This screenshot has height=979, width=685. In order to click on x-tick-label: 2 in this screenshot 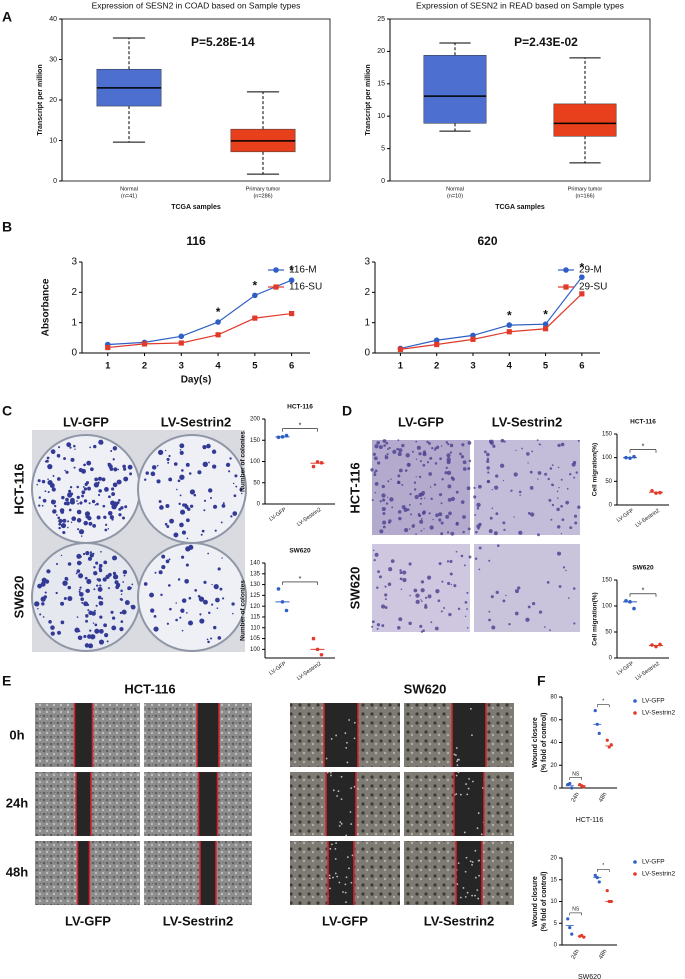, I will do `click(144, 366)`.